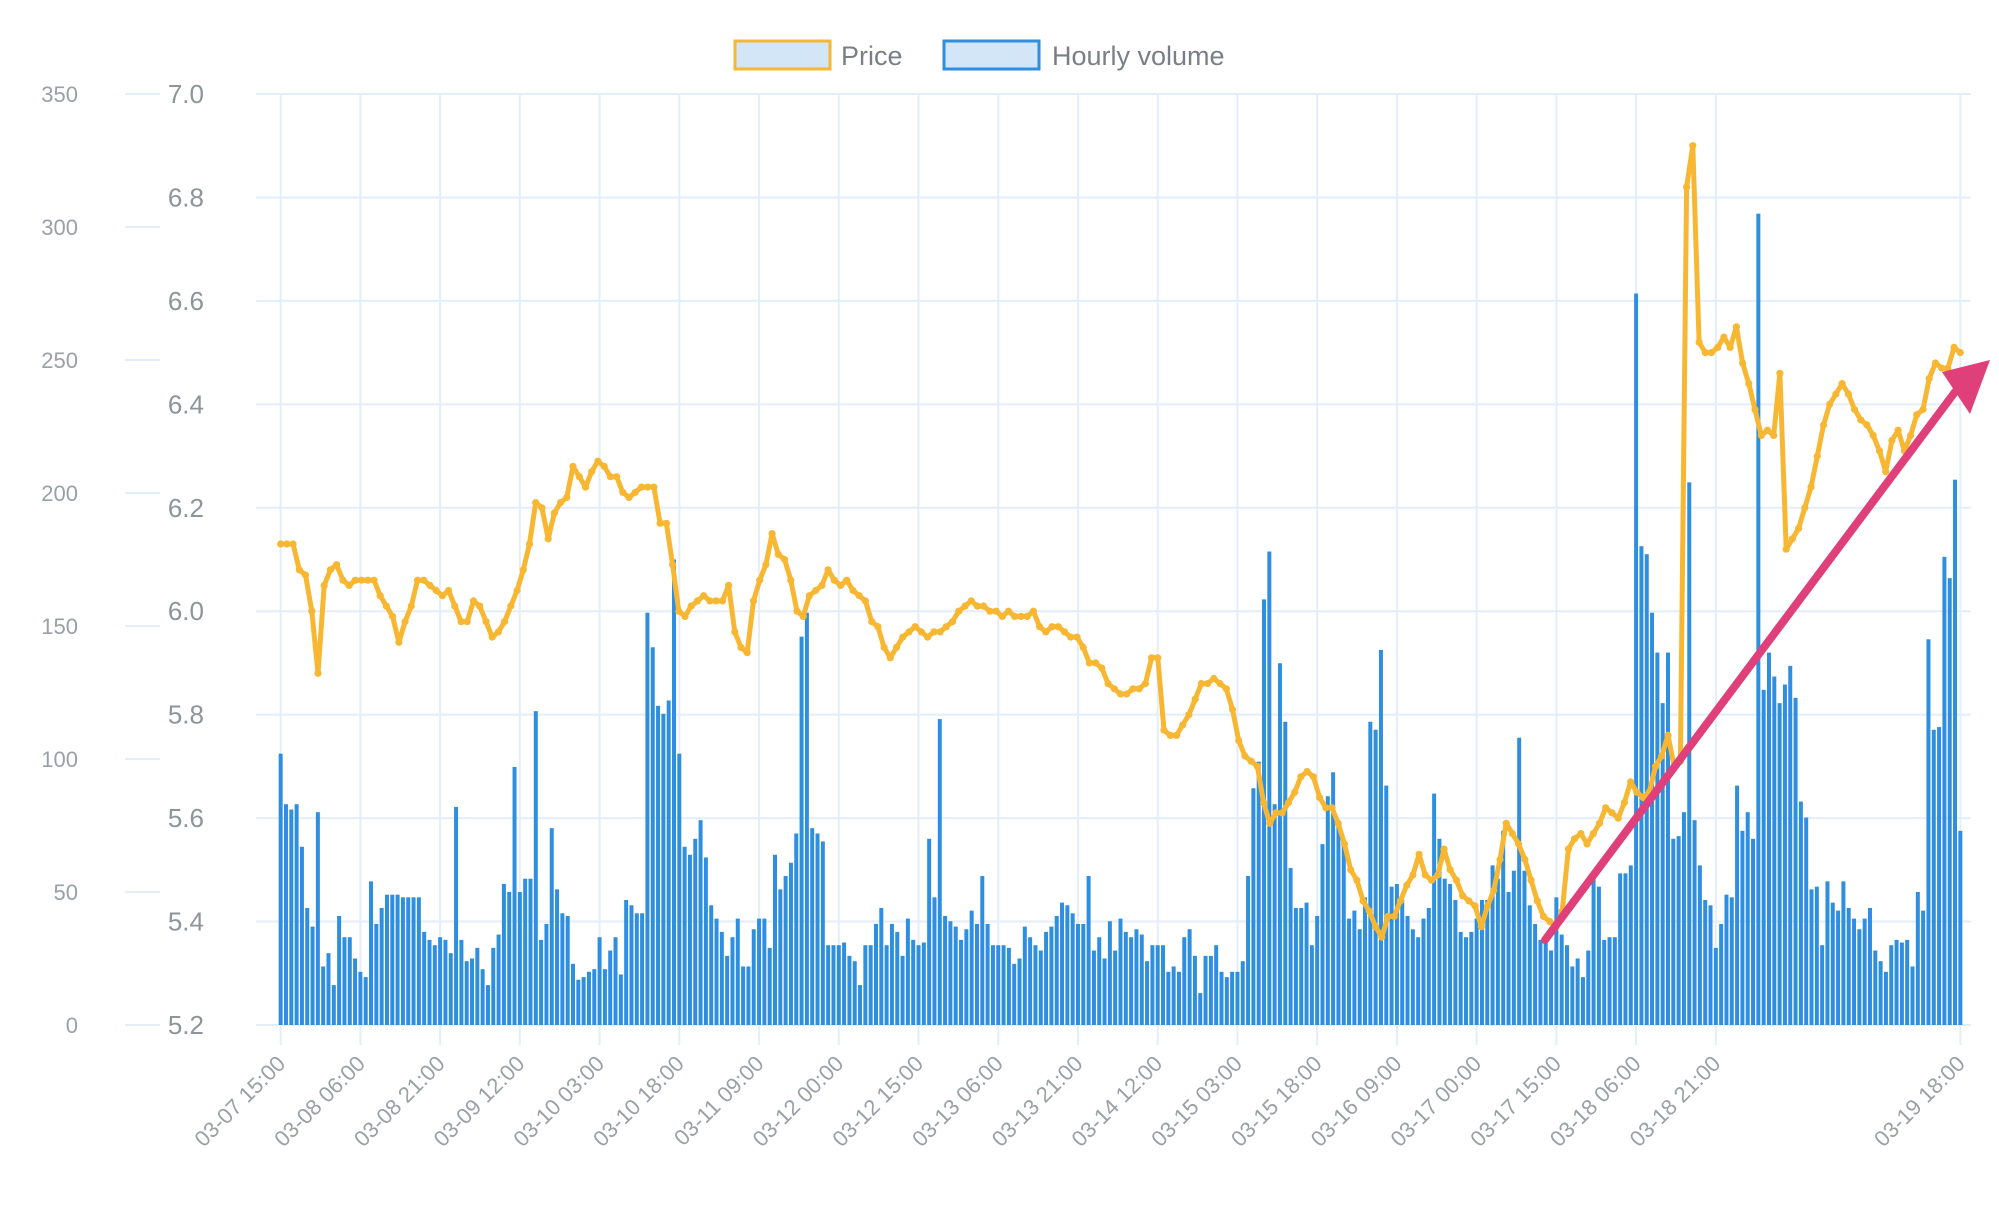 The height and width of the screenshot is (1226, 1999). I want to click on y-right-tick-label: 6.8, so click(186, 197).